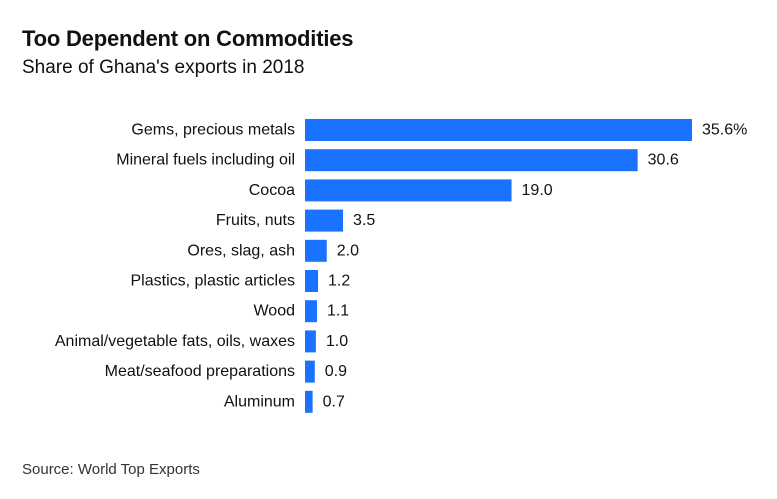 This screenshot has width=777, height=499. I want to click on category-label: Wood, so click(274, 311).